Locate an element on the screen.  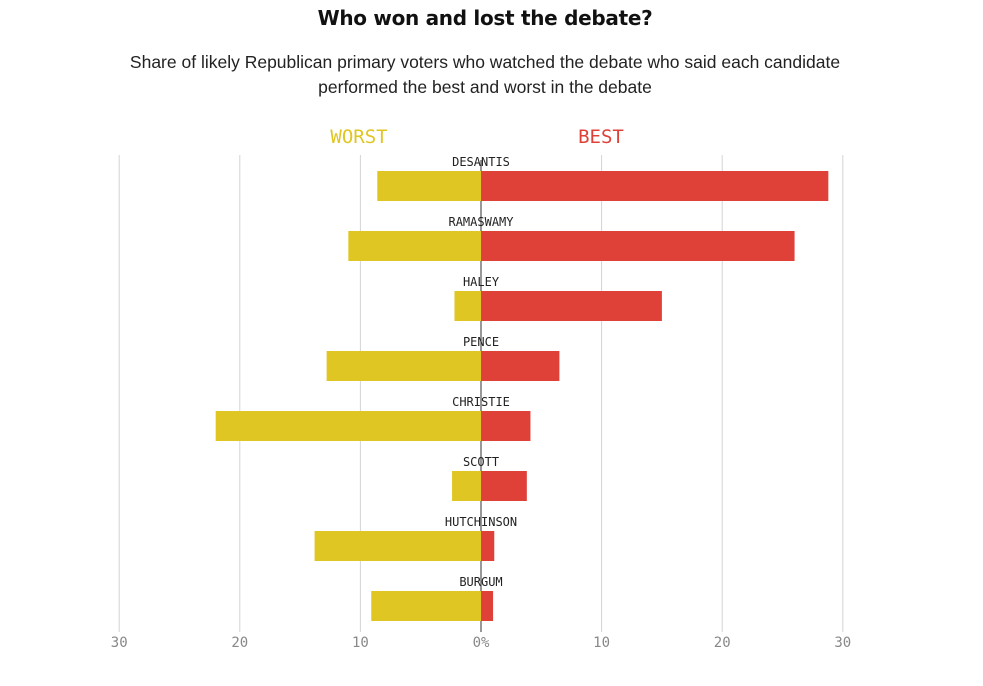
category-label: PENCE is located at coordinates (481, 342).